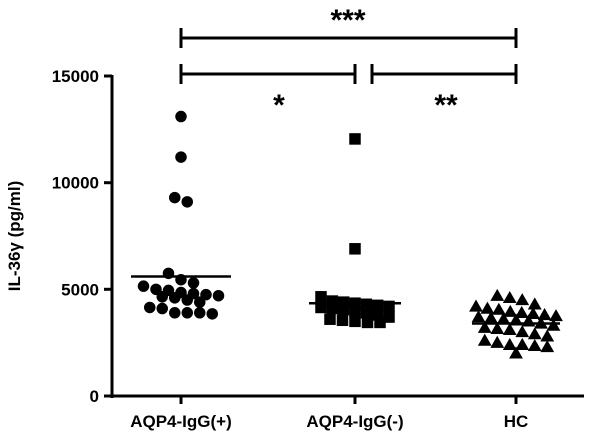 This screenshot has width=596, height=437. Describe the element at coordinates (181, 421) in the screenshot. I see `x-category-label: AQP4-IgG(+)` at that location.